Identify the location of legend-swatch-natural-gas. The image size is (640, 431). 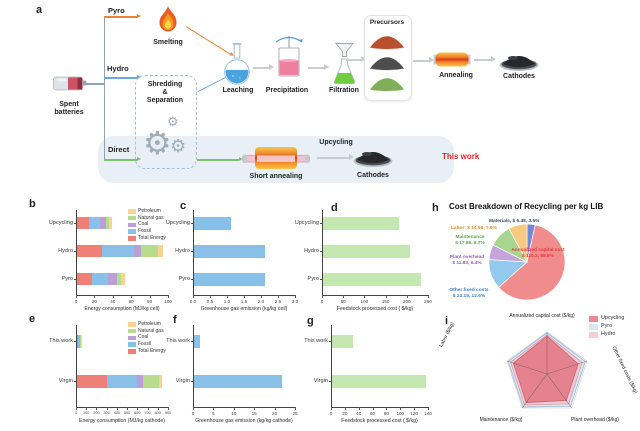
(132, 331).